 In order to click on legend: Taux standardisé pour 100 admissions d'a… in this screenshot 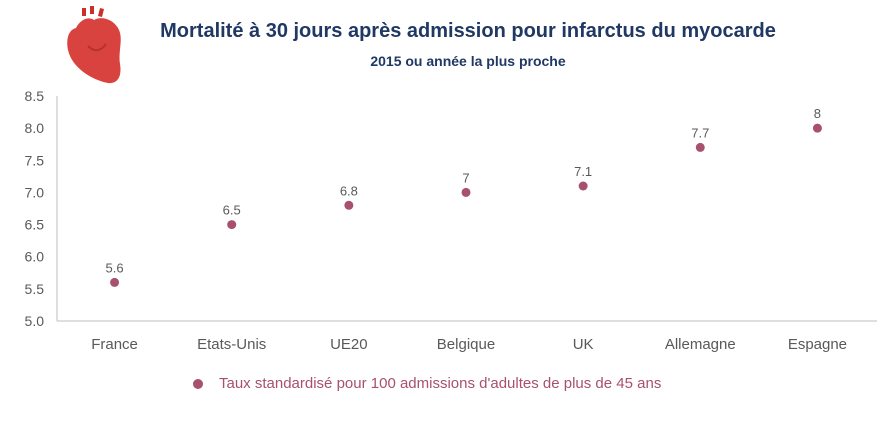, I will do `click(427, 383)`.